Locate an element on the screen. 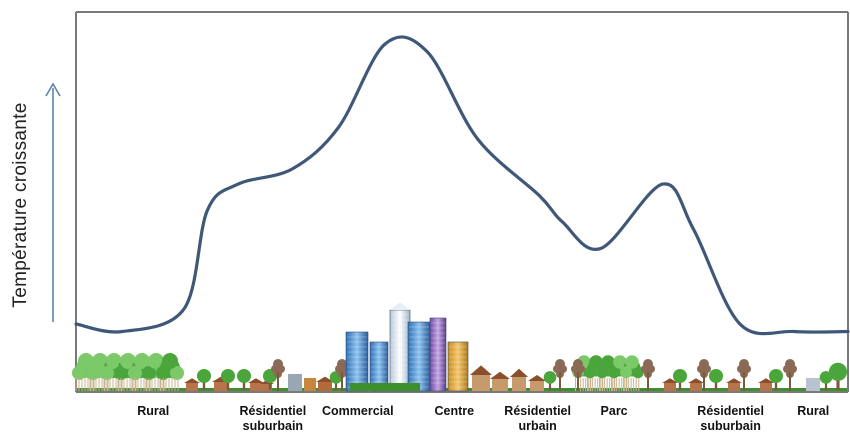 The width and height of the screenshot is (850, 436). zone-label-residentiel-suburbain-right: Résidentiel suburbain is located at coordinates (730, 419).